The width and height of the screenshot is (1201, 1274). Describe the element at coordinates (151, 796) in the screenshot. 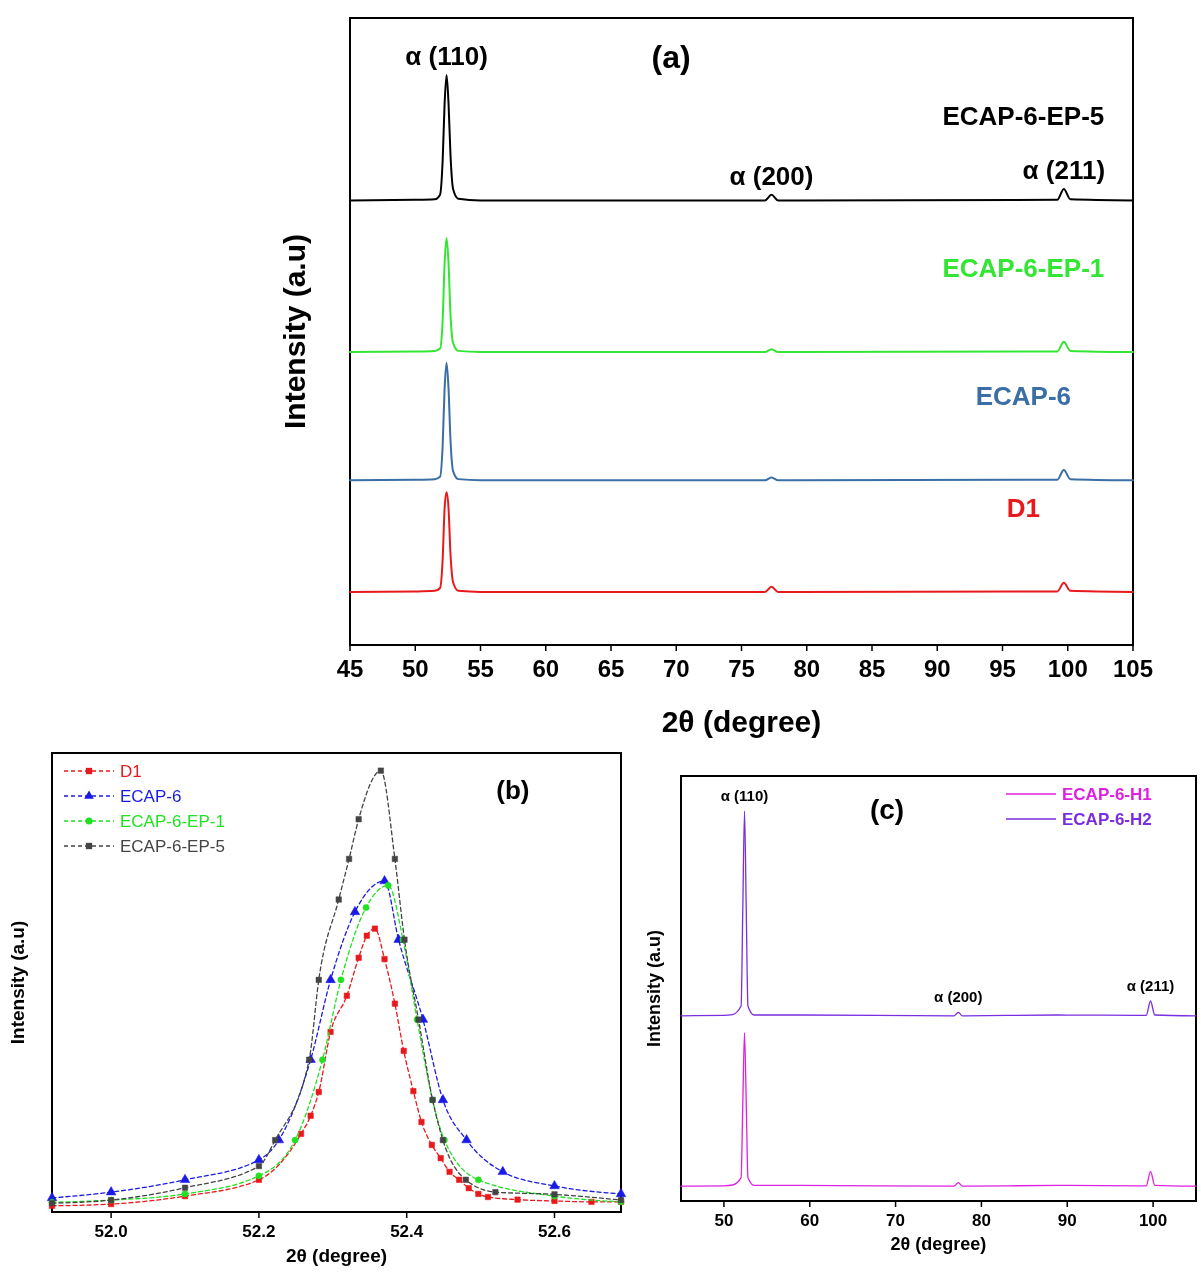

I see `legend-label: ECAP-6` at that location.